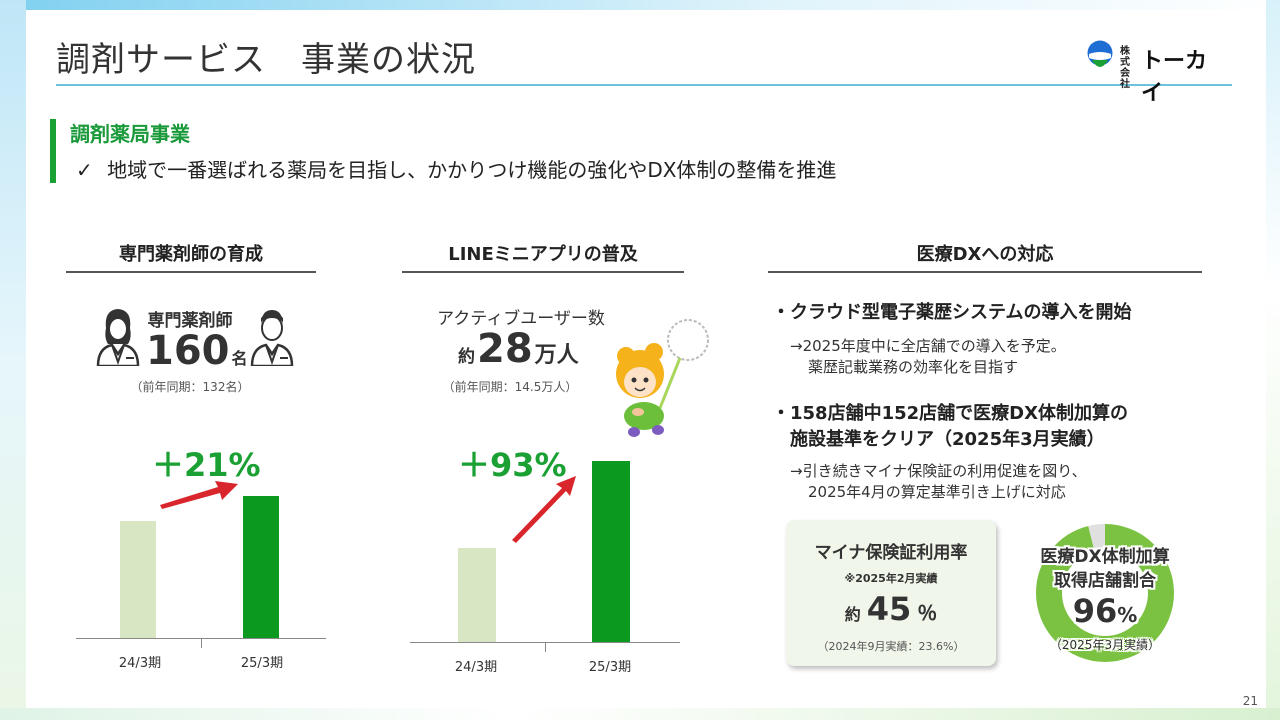 This screenshot has height=720, width=1280. I want to click on col1-stat-unit: 名, so click(239, 358).